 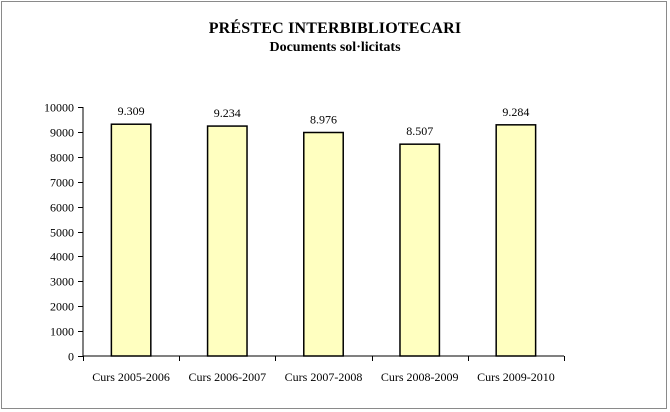 I want to click on data-label: 8.507, so click(x=419, y=131).